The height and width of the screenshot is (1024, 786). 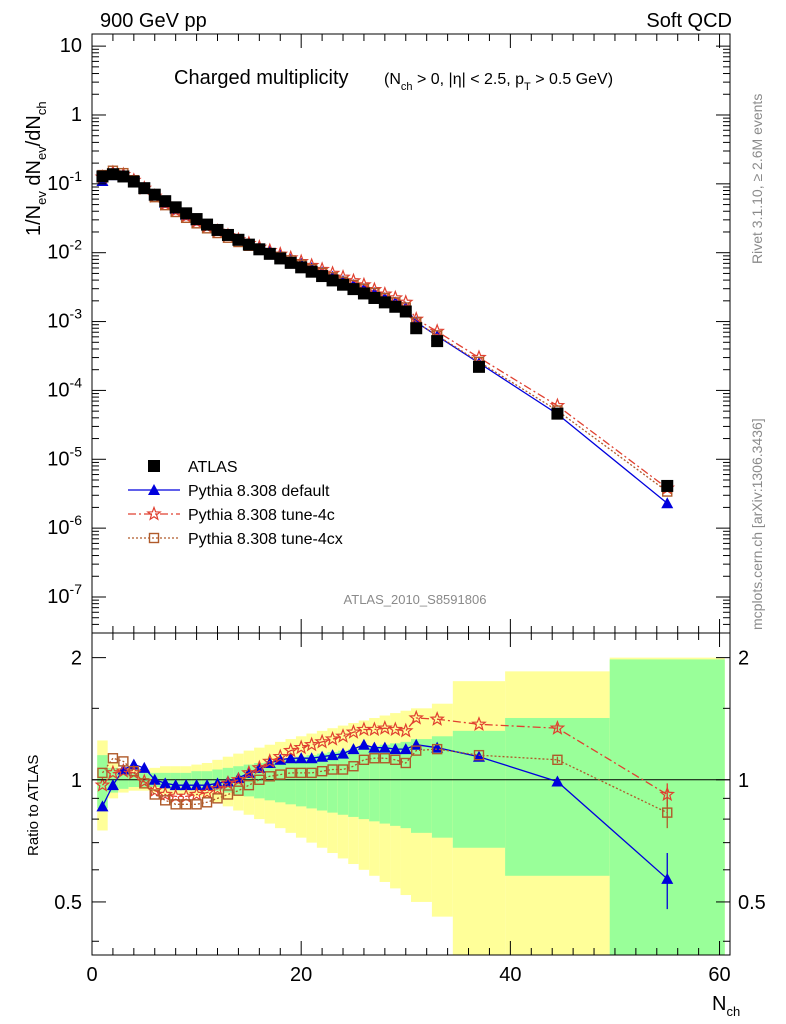 I want to click on ratio-y-tick-label: 0.5, so click(x=68, y=903).